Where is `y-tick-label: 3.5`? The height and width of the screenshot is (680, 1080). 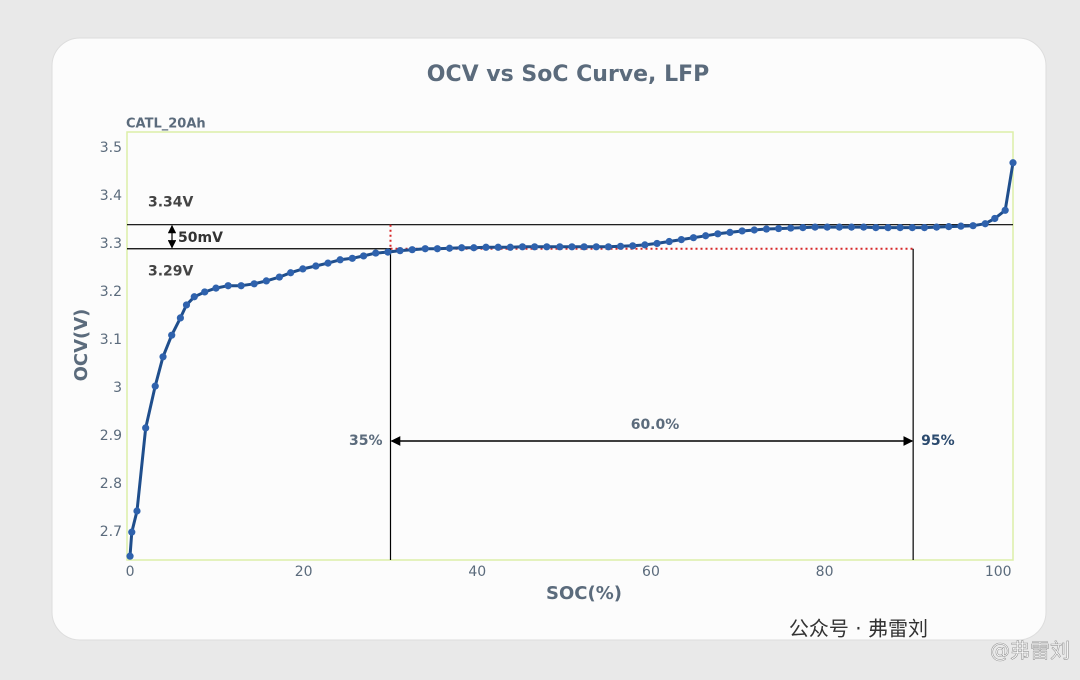
y-tick-label: 3.5 is located at coordinates (111, 148).